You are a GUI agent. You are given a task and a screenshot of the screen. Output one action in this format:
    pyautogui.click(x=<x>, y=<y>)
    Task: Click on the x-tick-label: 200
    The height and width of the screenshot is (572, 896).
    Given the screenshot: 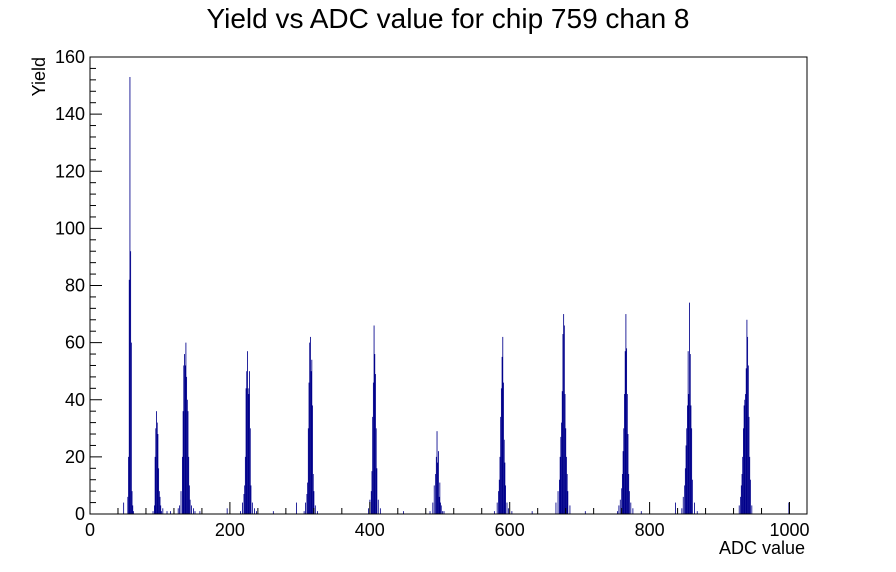 What is the action you would take?
    pyautogui.click(x=230, y=530)
    